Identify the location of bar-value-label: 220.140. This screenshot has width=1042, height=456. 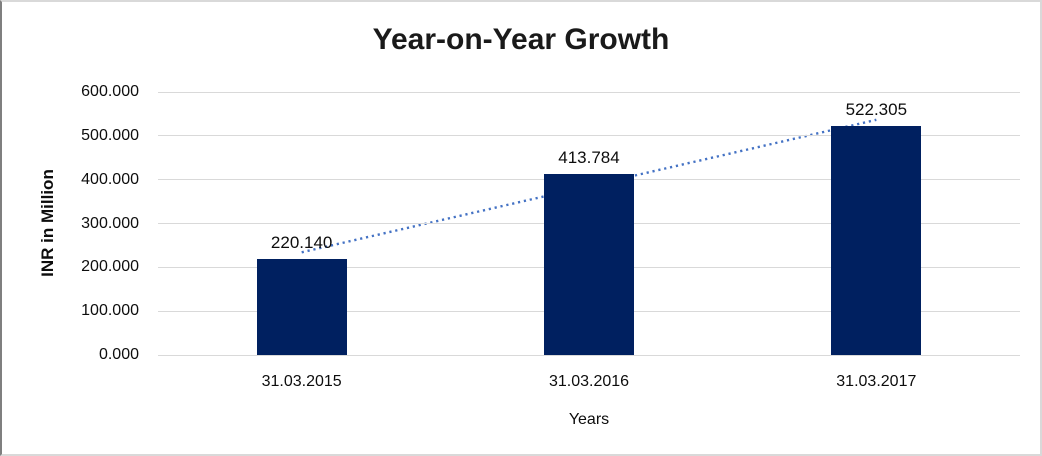
(301, 242).